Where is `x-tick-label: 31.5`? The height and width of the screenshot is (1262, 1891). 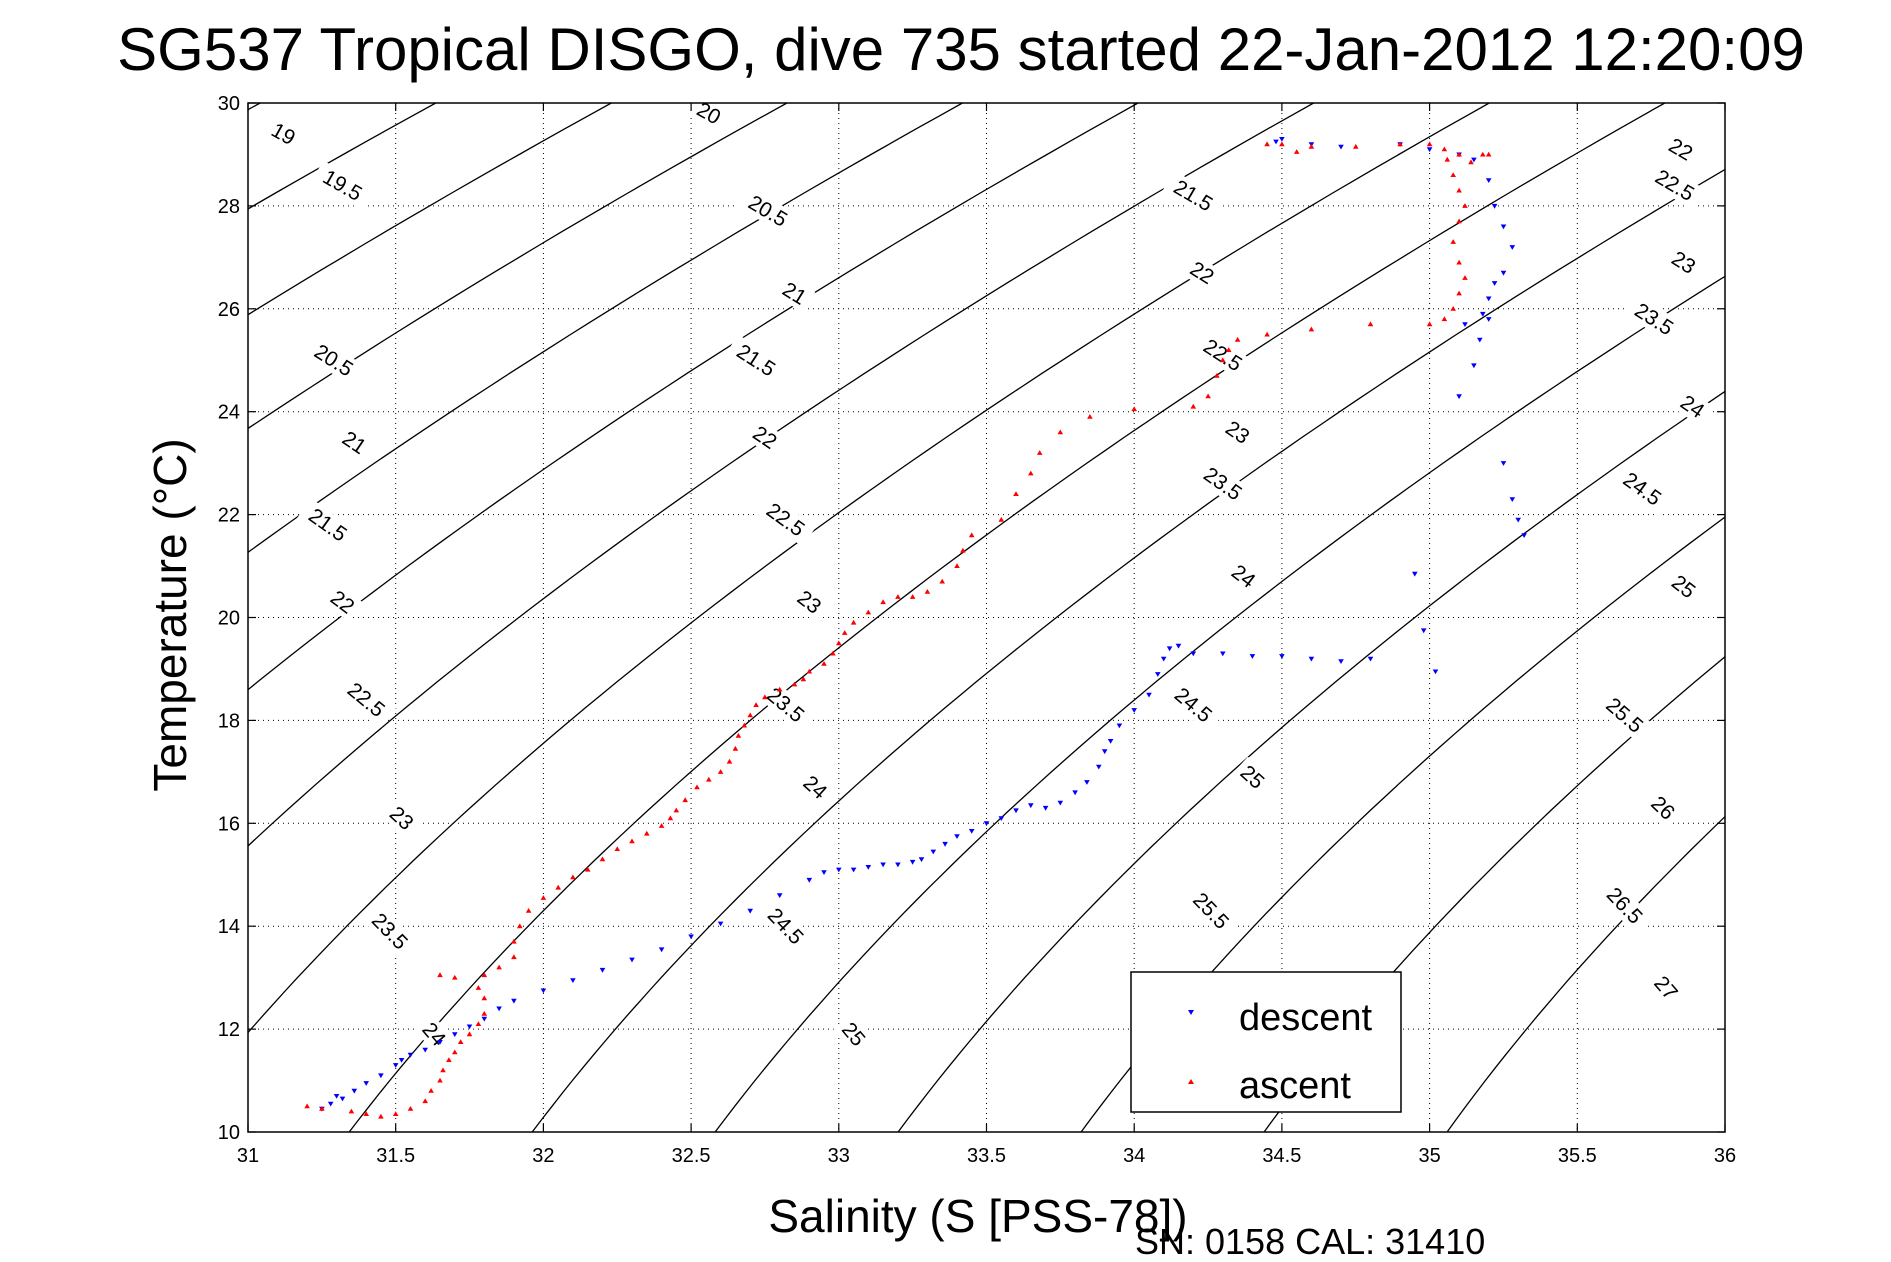 x-tick-label: 31.5 is located at coordinates (395, 1156).